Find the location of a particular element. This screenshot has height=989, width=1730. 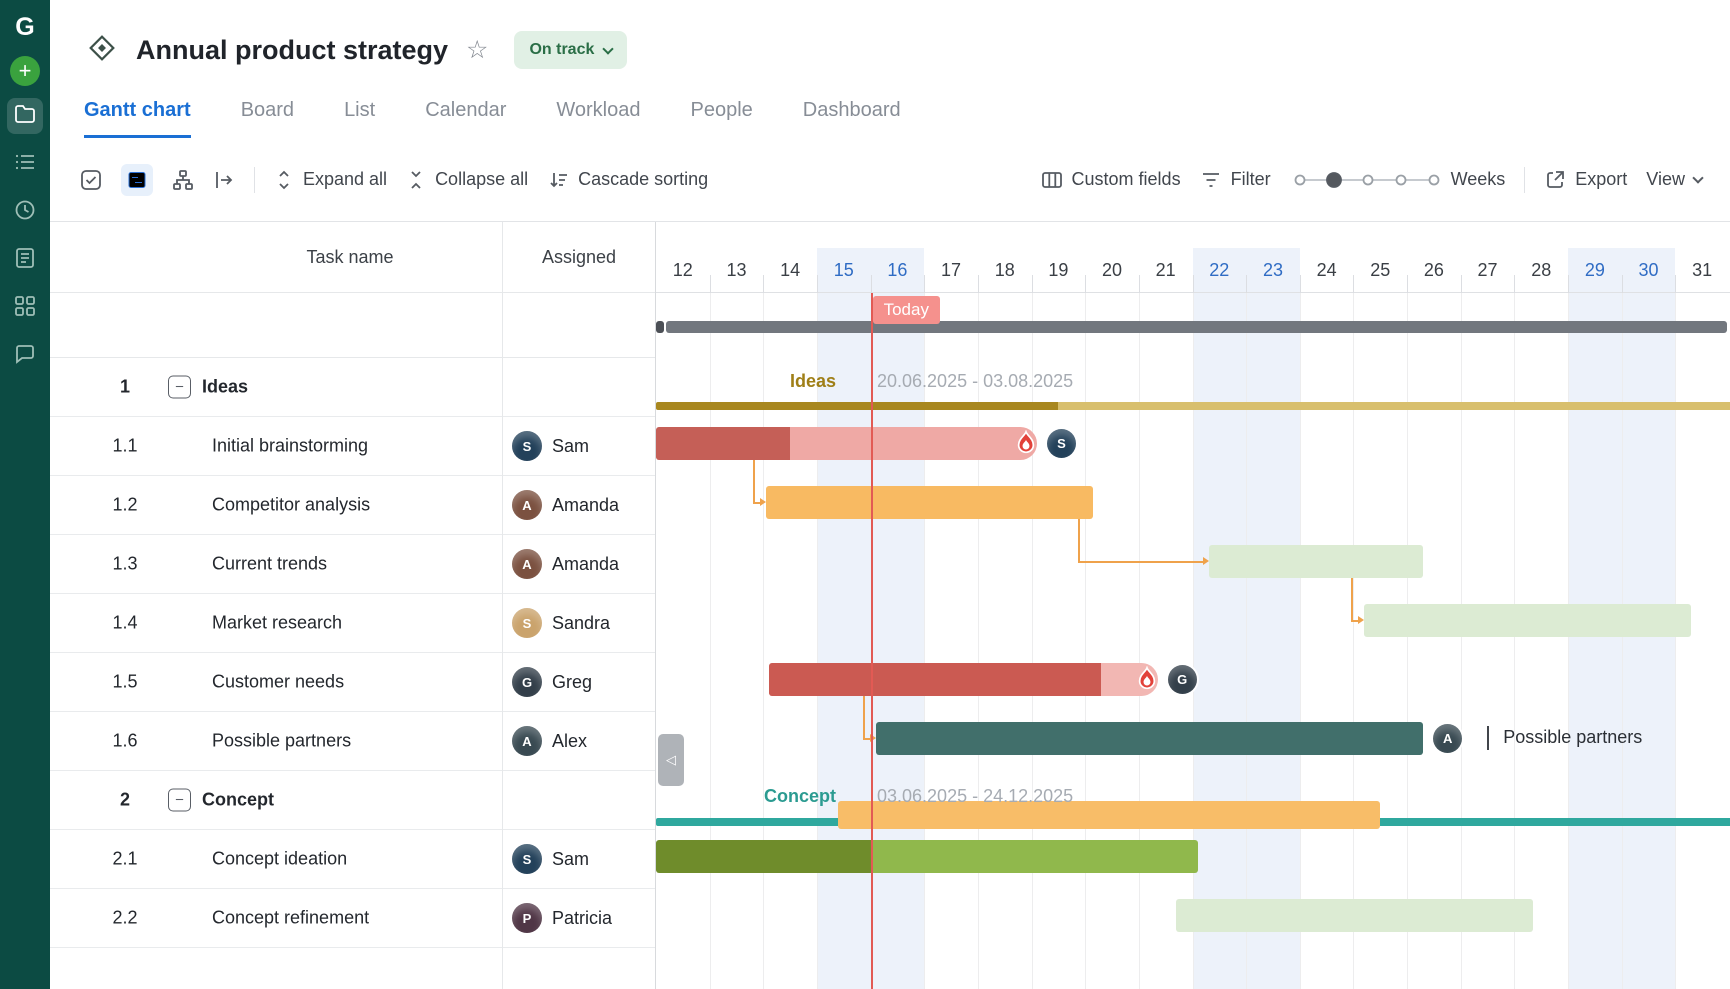

tab-gantt-chart: Gantt chart is located at coordinates (137, 118).